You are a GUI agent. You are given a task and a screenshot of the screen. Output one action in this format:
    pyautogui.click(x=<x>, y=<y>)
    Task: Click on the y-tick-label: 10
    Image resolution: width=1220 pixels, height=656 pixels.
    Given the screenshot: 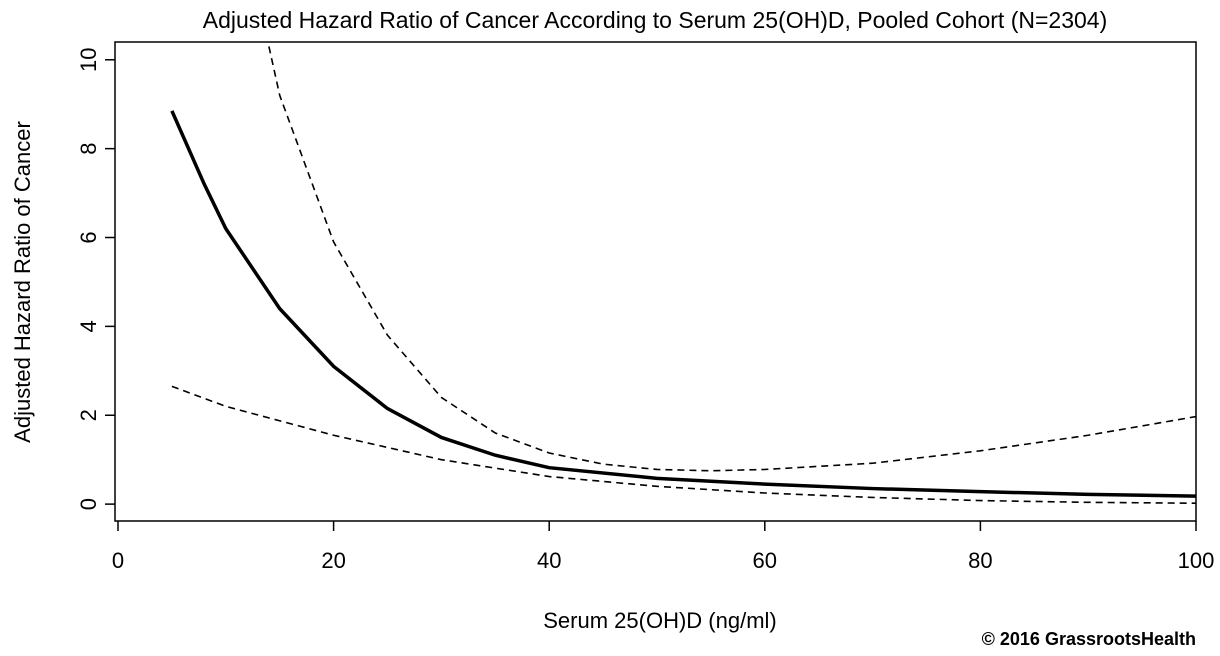 What is the action you would take?
    pyautogui.click(x=88, y=60)
    